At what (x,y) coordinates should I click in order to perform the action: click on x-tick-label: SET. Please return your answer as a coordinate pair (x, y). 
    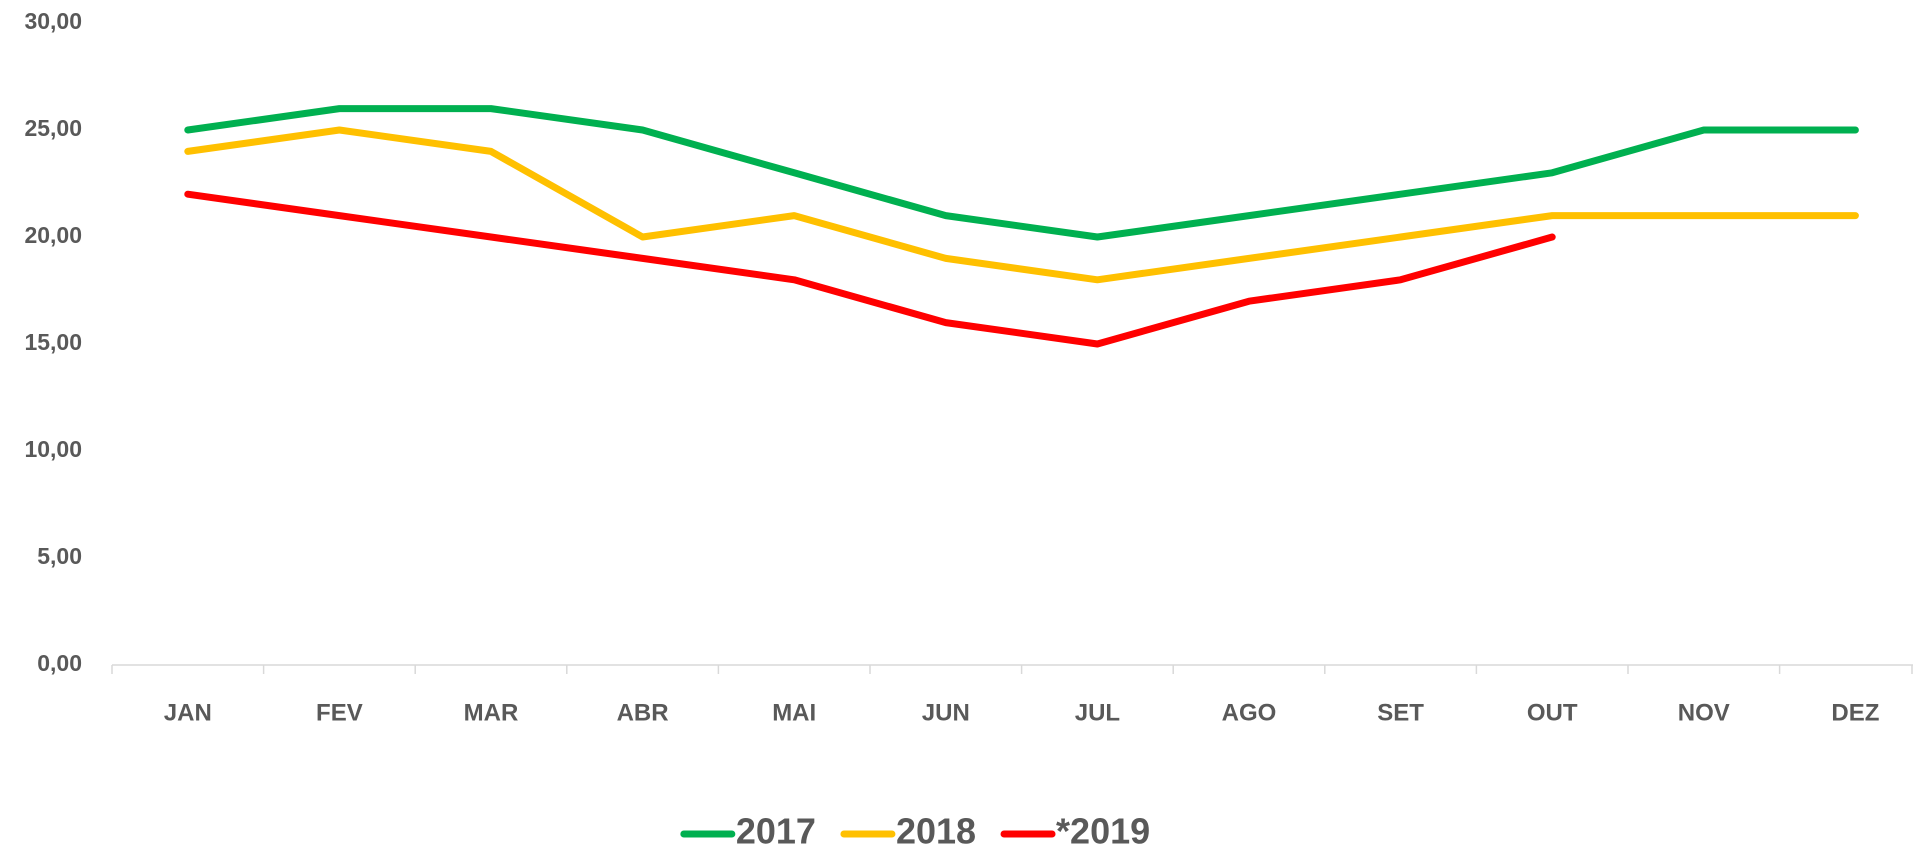
    Looking at the image, I should click on (1400, 712).